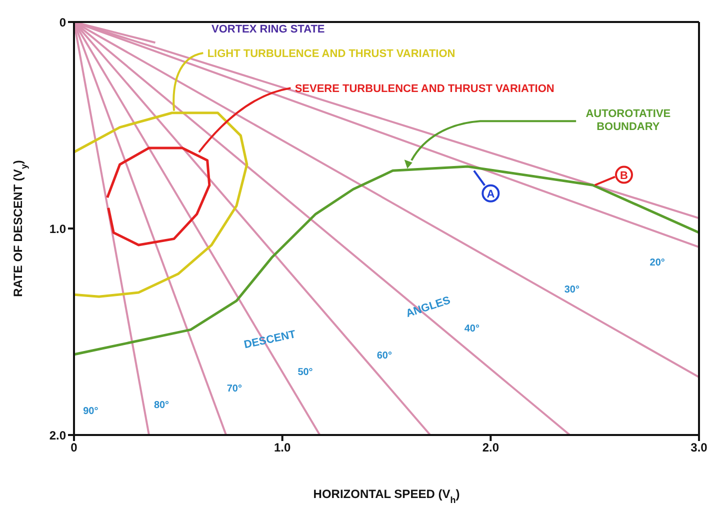  What do you see at coordinates (268, 29) in the screenshot?
I see `annotation: VORTEX RING STATE` at bounding box center [268, 29].